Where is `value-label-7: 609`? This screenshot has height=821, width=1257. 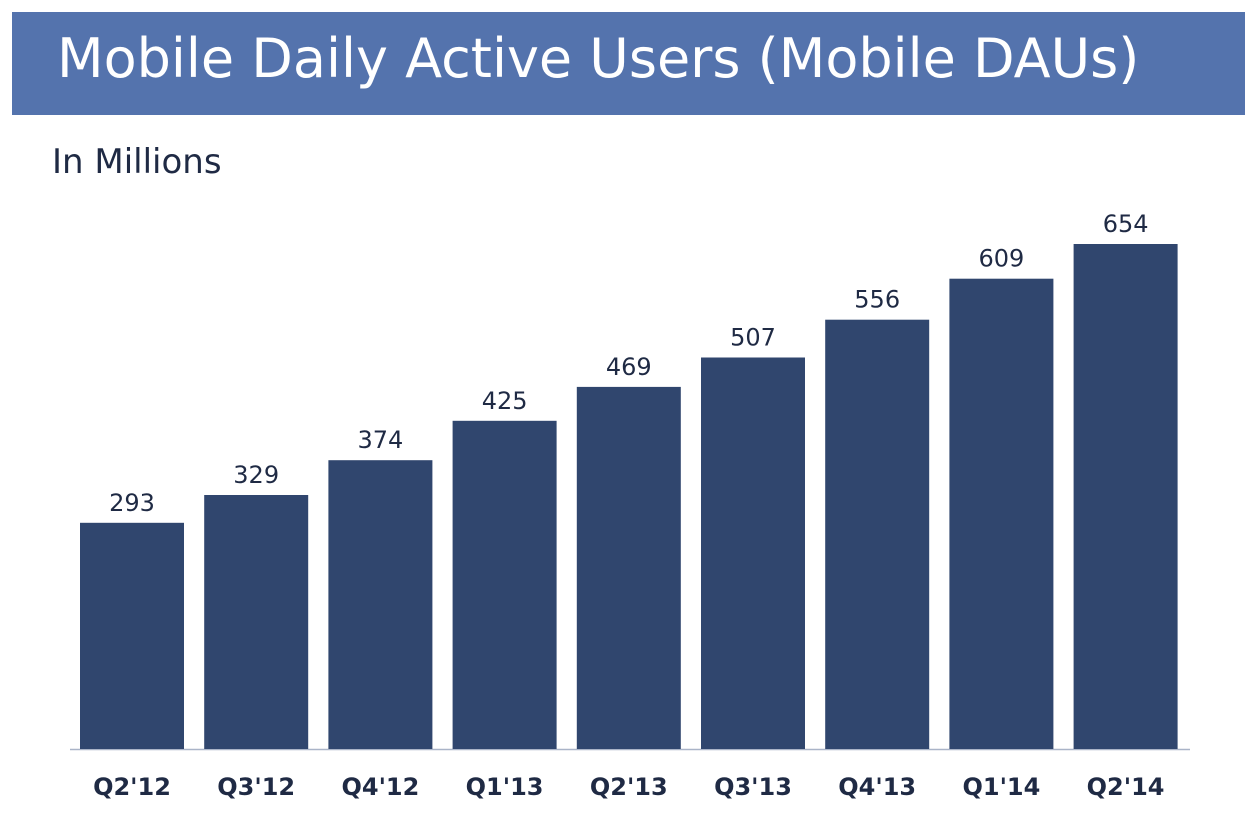 value-label-7: 609 is located at coordinates (1001, 259).